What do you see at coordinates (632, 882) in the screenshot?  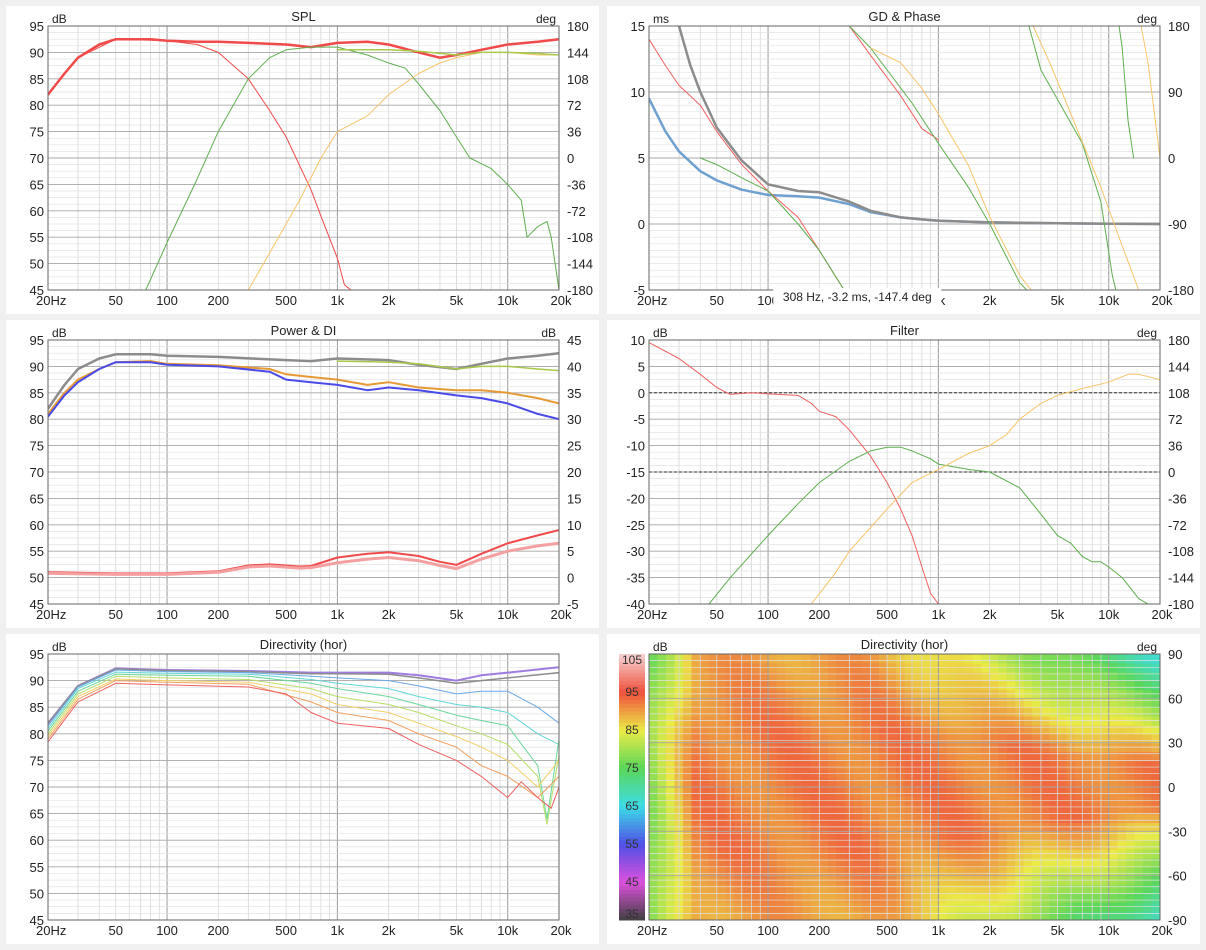 I see `colorbar-tick-label: 45` at bounding box center [632, 882].